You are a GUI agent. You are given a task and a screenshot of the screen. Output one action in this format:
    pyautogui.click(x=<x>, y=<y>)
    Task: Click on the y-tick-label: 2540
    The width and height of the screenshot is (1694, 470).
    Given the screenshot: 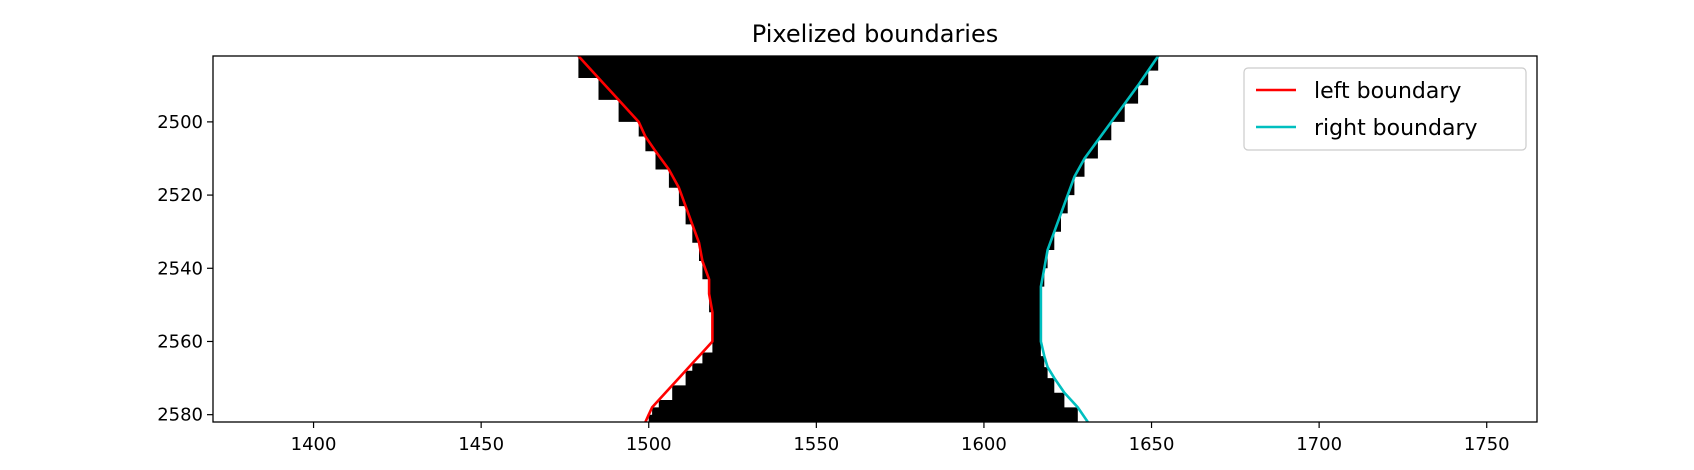 What is the action you would take?
    pyautogui.click(x=180, y=268)
    